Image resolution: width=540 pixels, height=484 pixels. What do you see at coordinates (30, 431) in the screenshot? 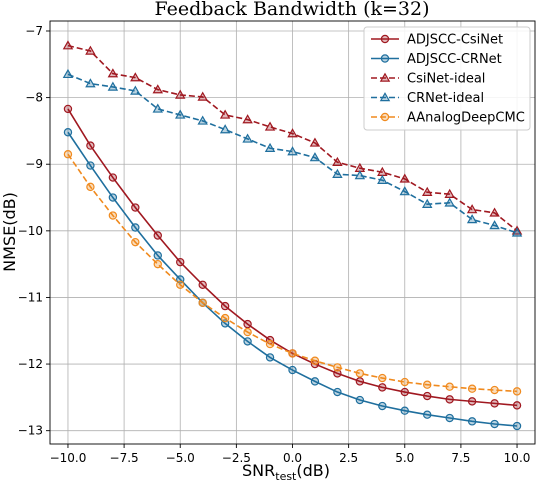
I see `y-tick-label: −13` at bounding box center [30, 431].